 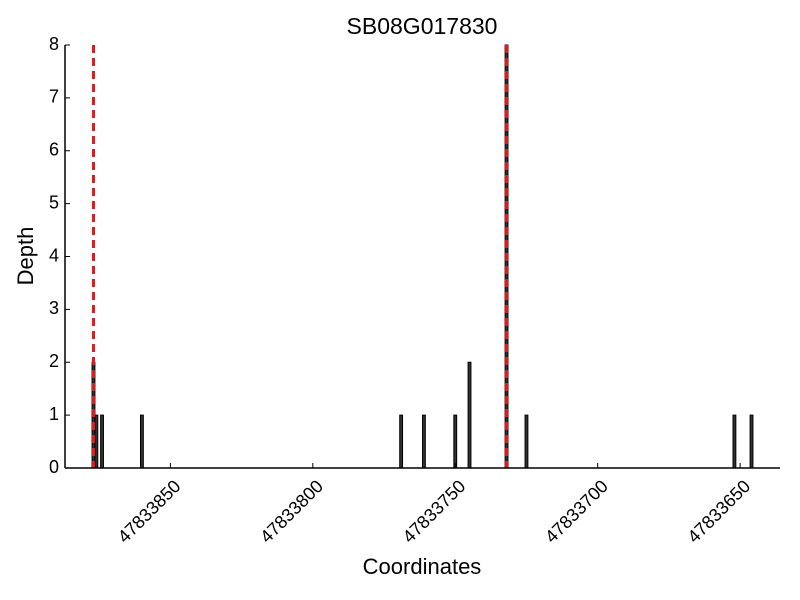 What do you see at coordinates (149, 511) in the screenshot?
I see `x-tick-label: 47833850` at bounding box center [149, 511].